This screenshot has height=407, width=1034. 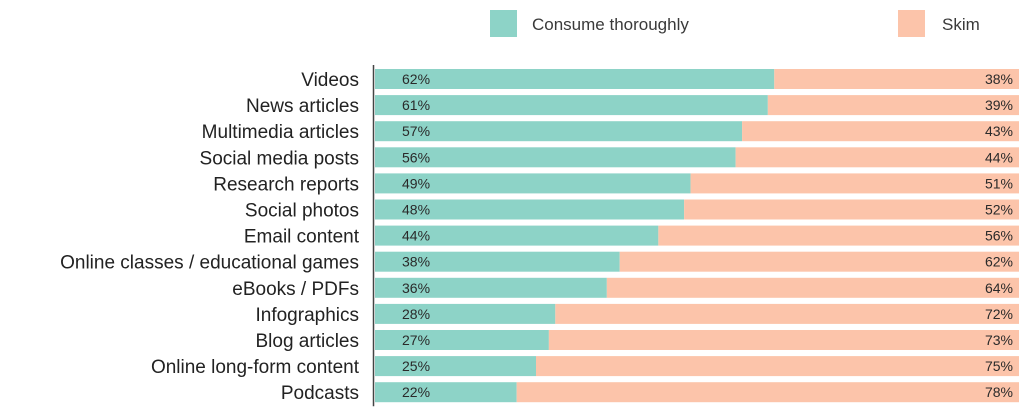 I want to click on category-label-research-reports: Research reports, so click(x=286, y=184).